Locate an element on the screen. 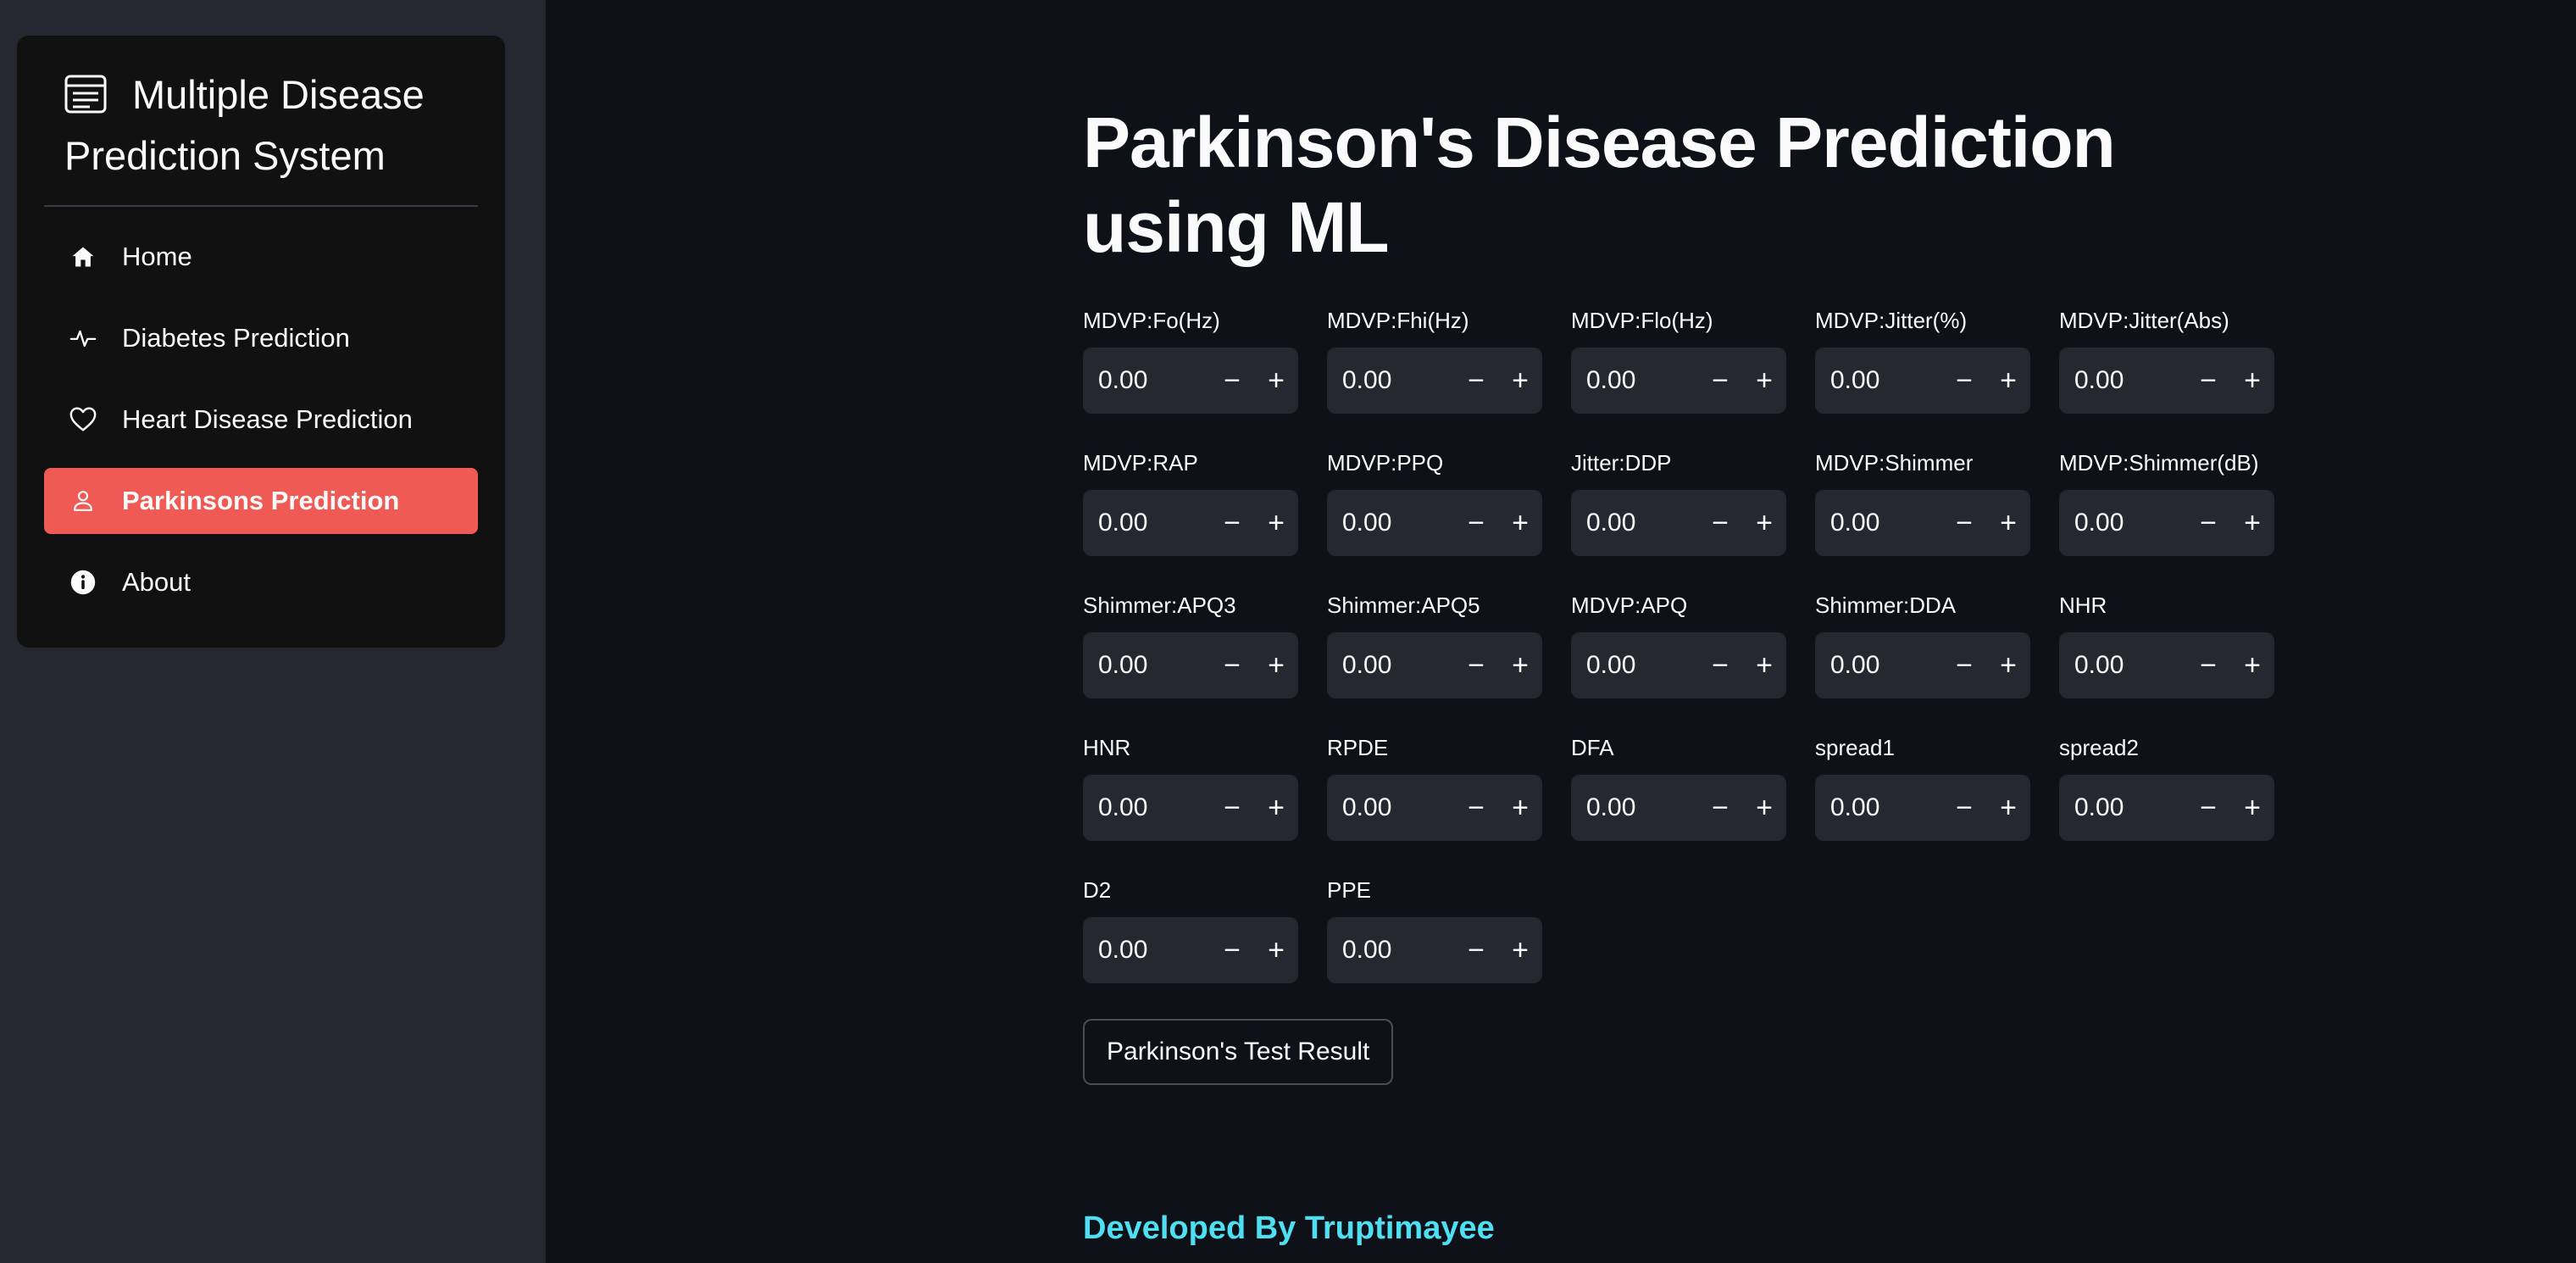  sidebar-item-parkinsons-prediction: Parkinsons Prediction is located at coordinates (261, 501).